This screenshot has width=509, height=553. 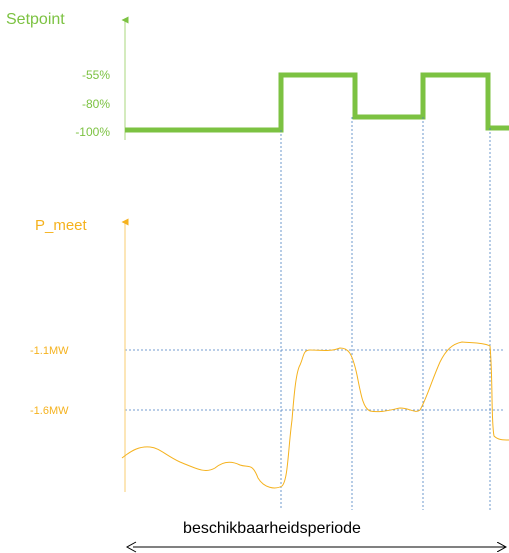 I want to click on period-arrow-head, so click(x=131, y=547).